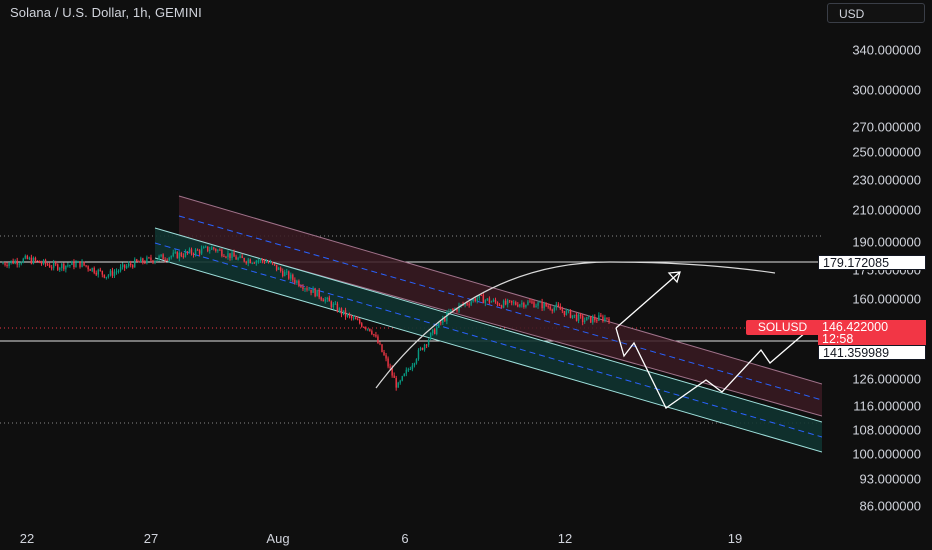  I want to click on currency-selector: USD, so click(876, 13).